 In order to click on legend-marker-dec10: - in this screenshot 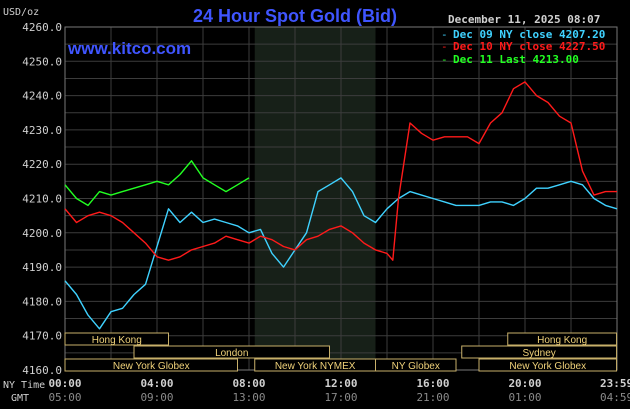, I will do `click(444, 46)`.